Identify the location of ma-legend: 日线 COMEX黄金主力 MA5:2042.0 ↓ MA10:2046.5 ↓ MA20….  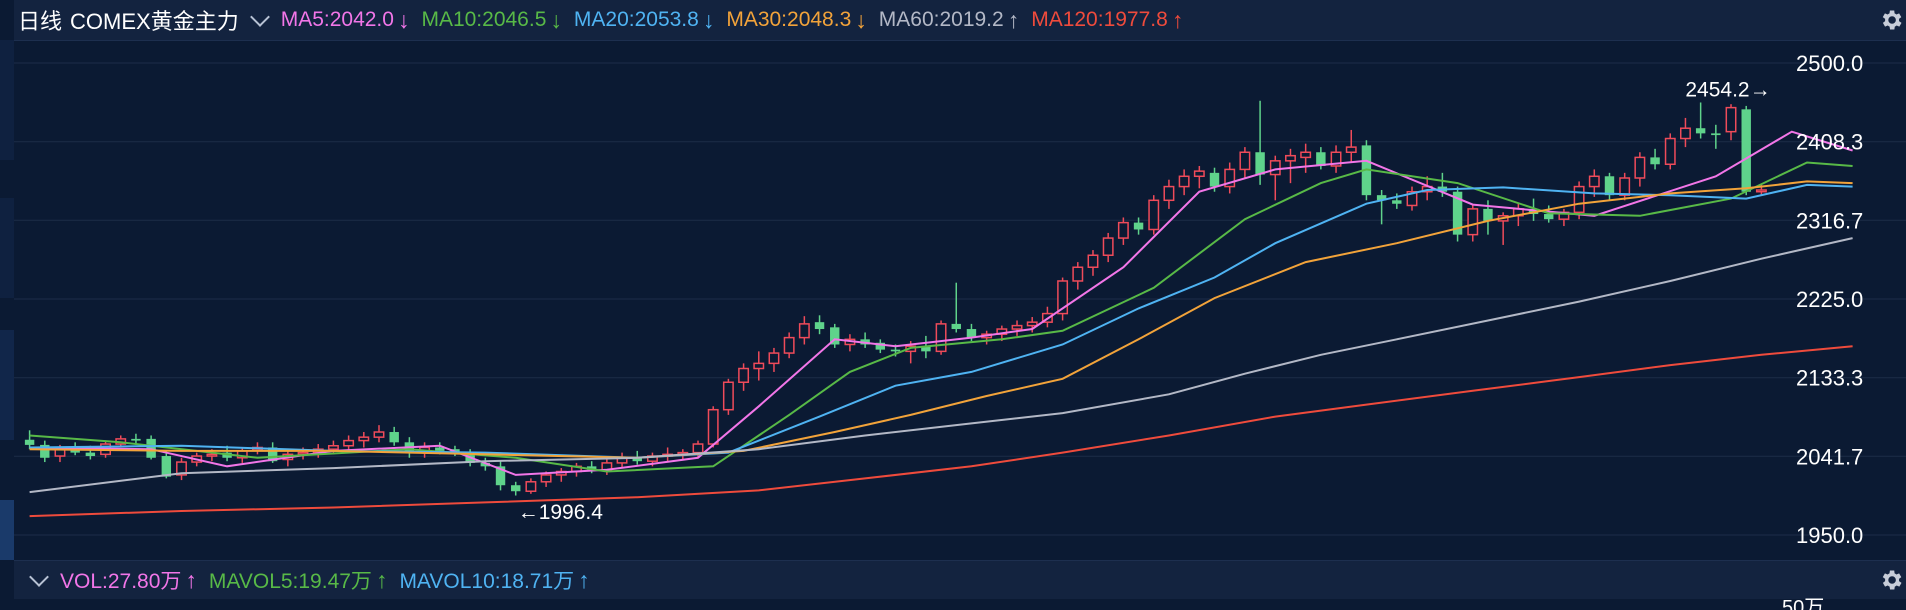
(606, 20).